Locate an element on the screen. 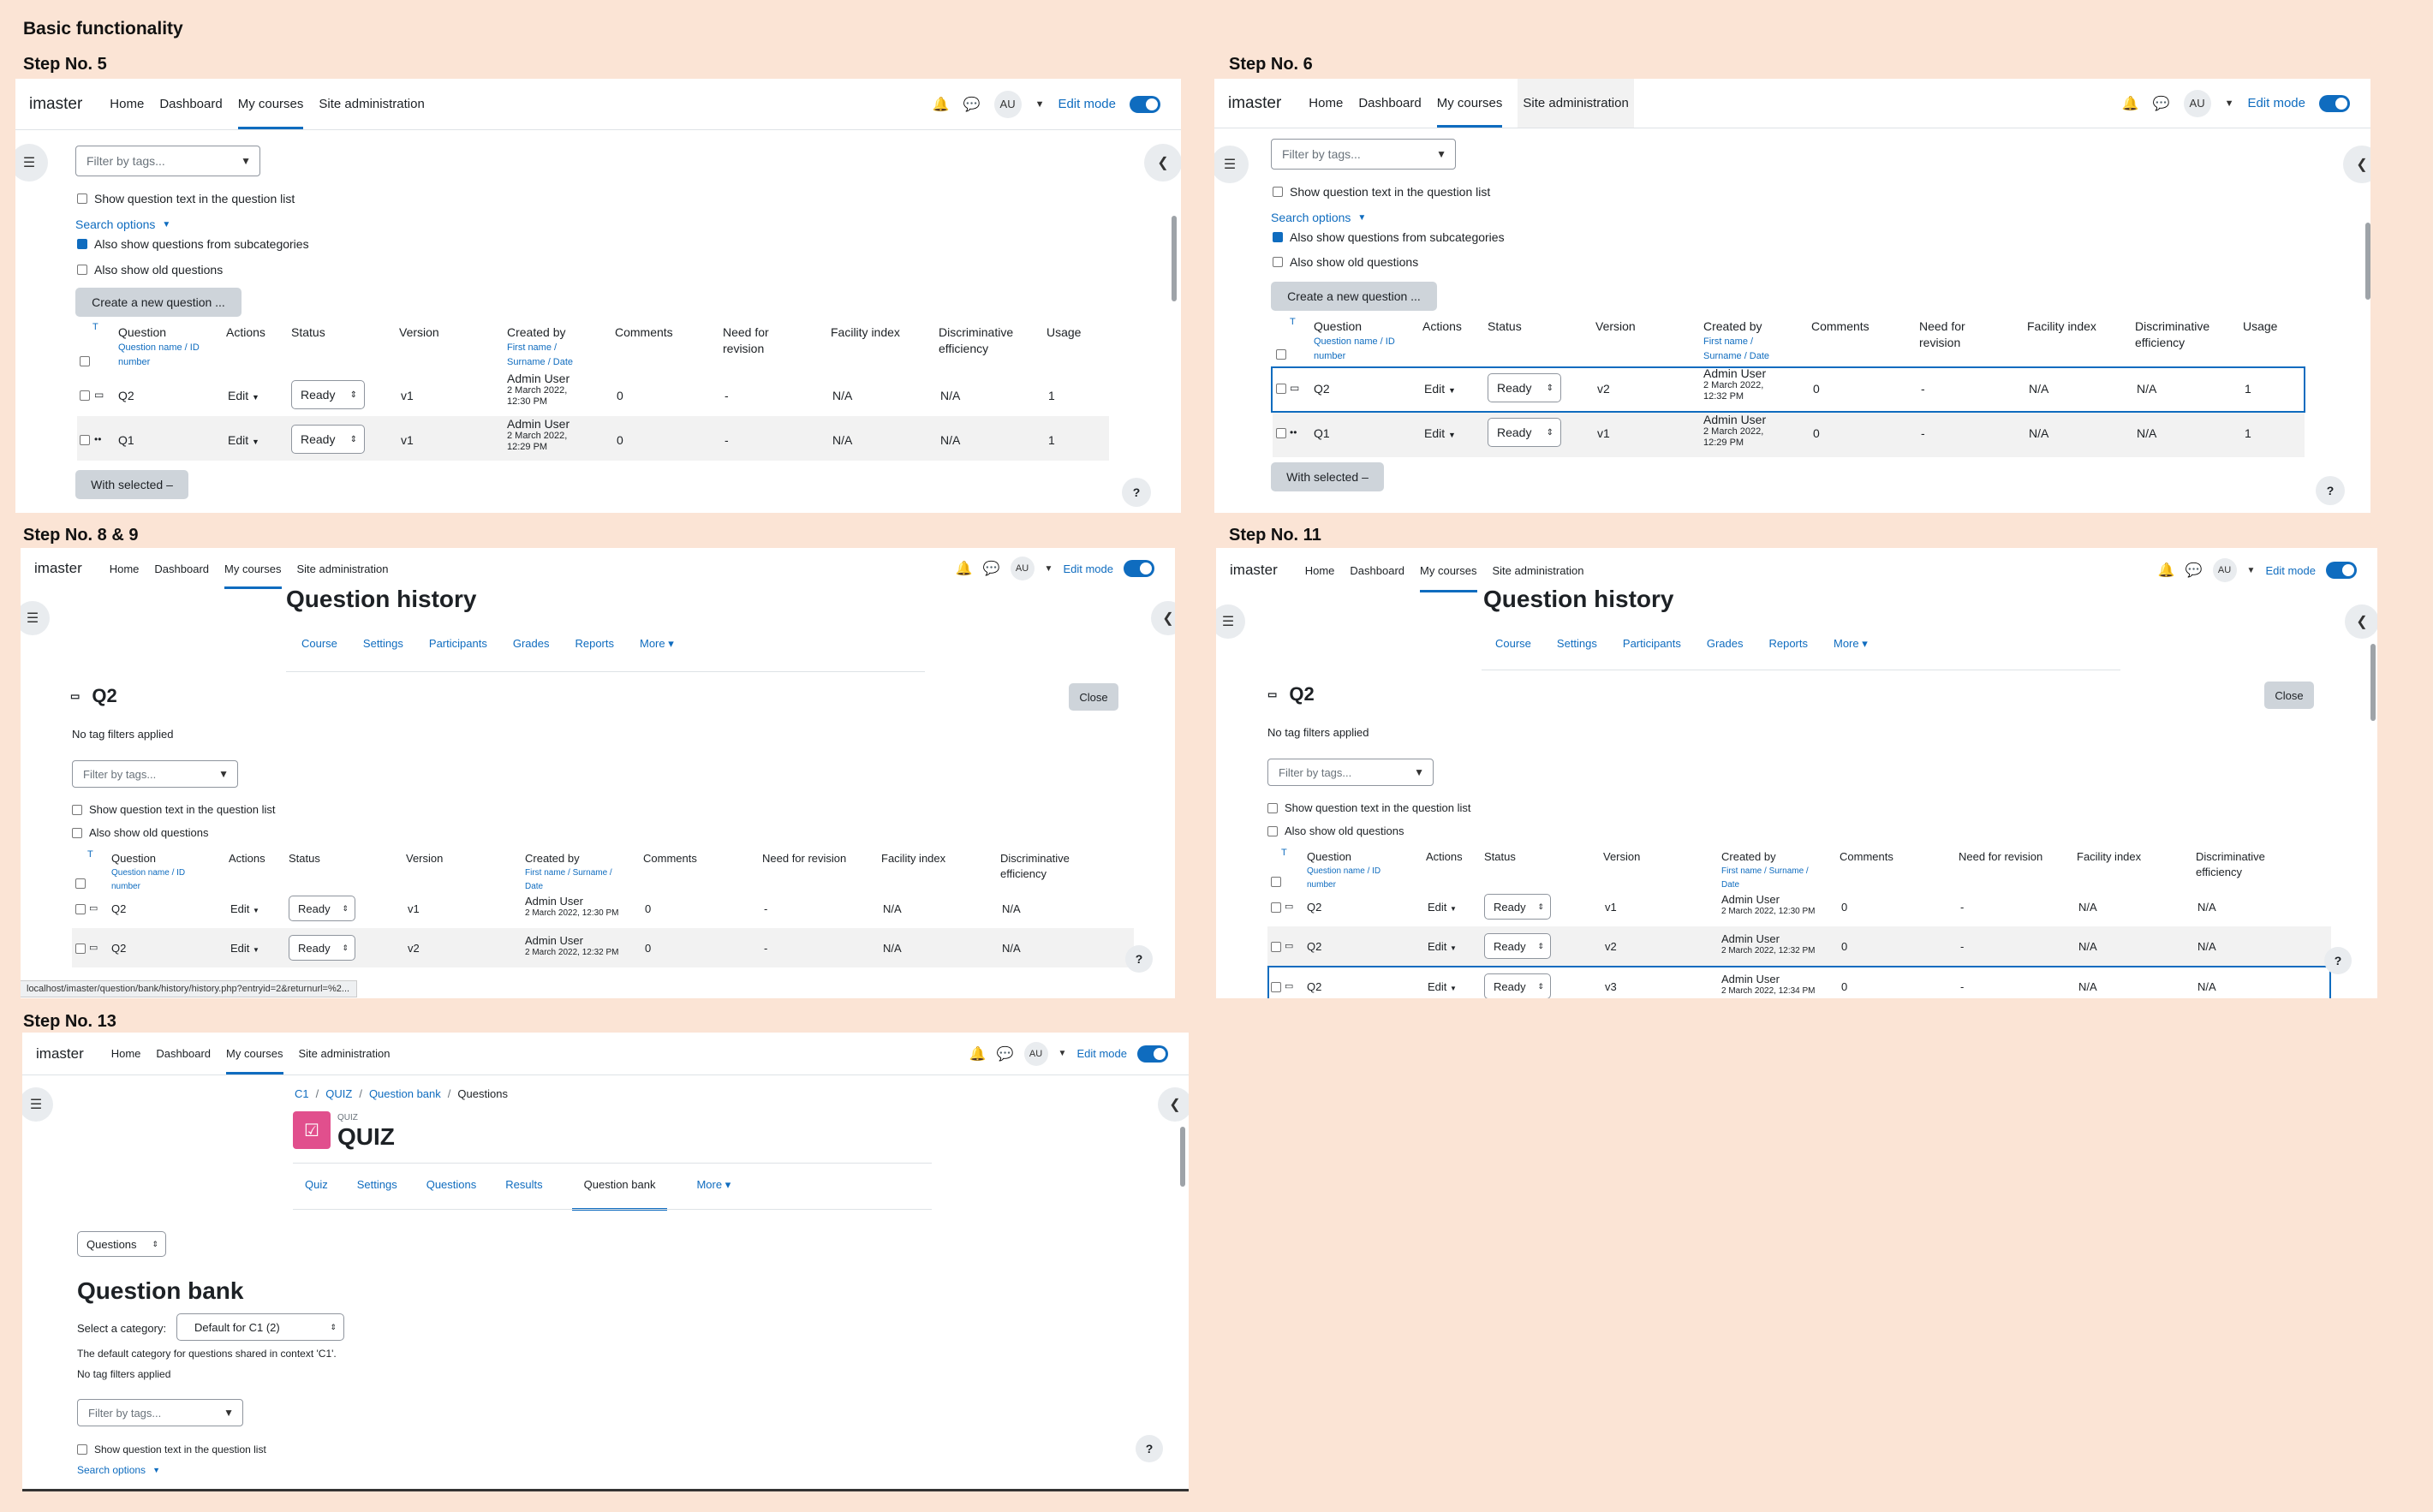 Image resolution: width=2433 pixels, height=1512 pixels. old-questions-option: Also show old questions is located at coordinates (1335, 830).